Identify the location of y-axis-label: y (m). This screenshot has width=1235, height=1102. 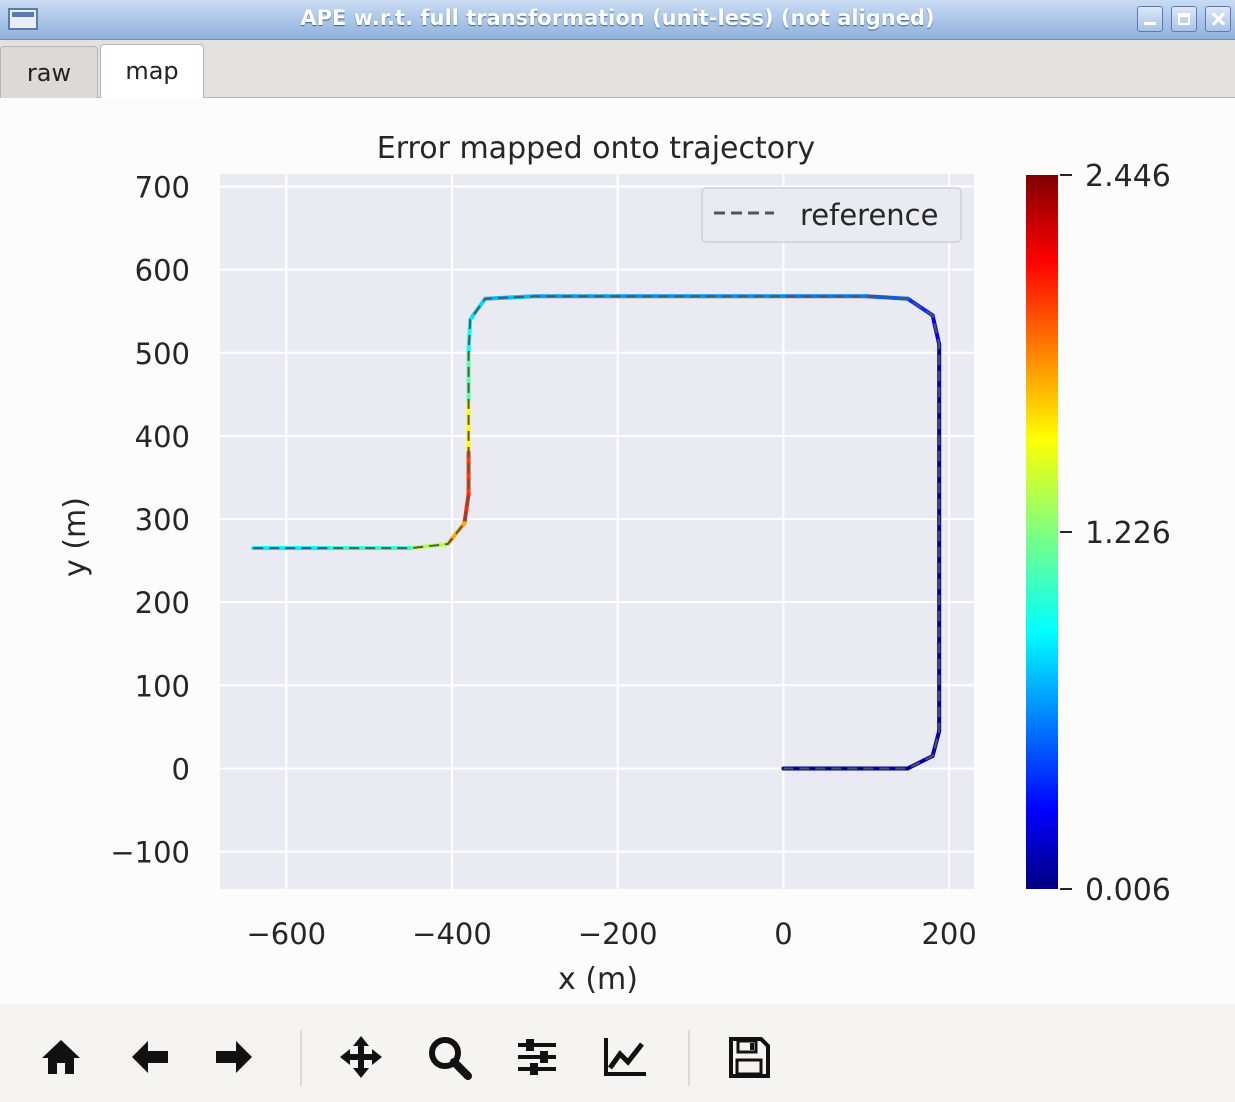
(75, 537).